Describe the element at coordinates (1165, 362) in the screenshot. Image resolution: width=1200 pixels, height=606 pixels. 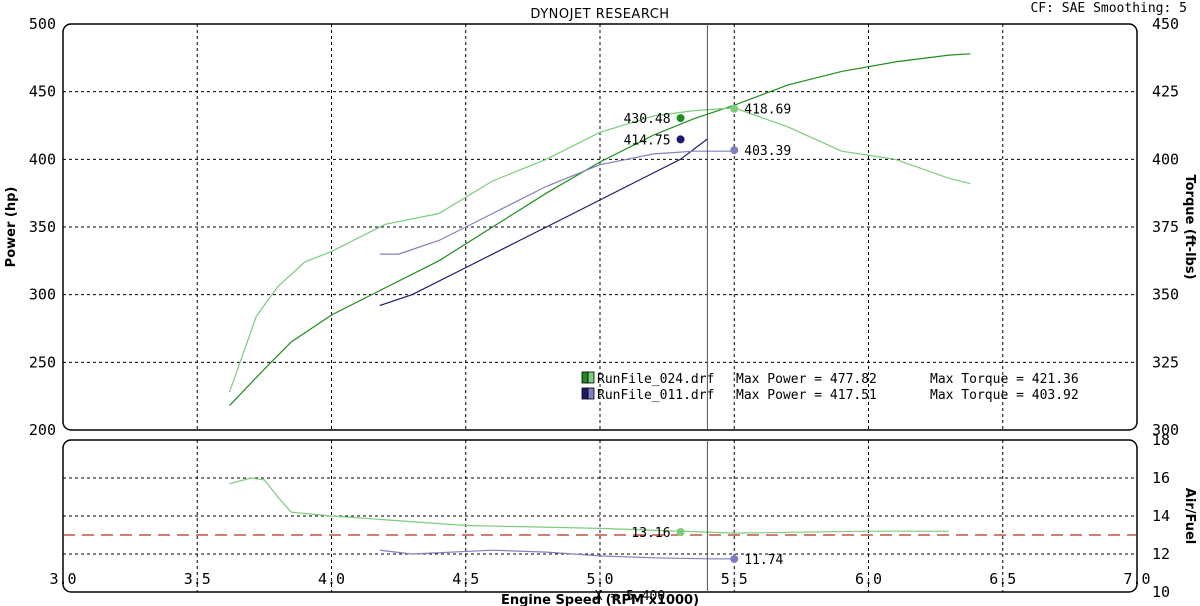
I see `right-tick-label: 325` at that location.